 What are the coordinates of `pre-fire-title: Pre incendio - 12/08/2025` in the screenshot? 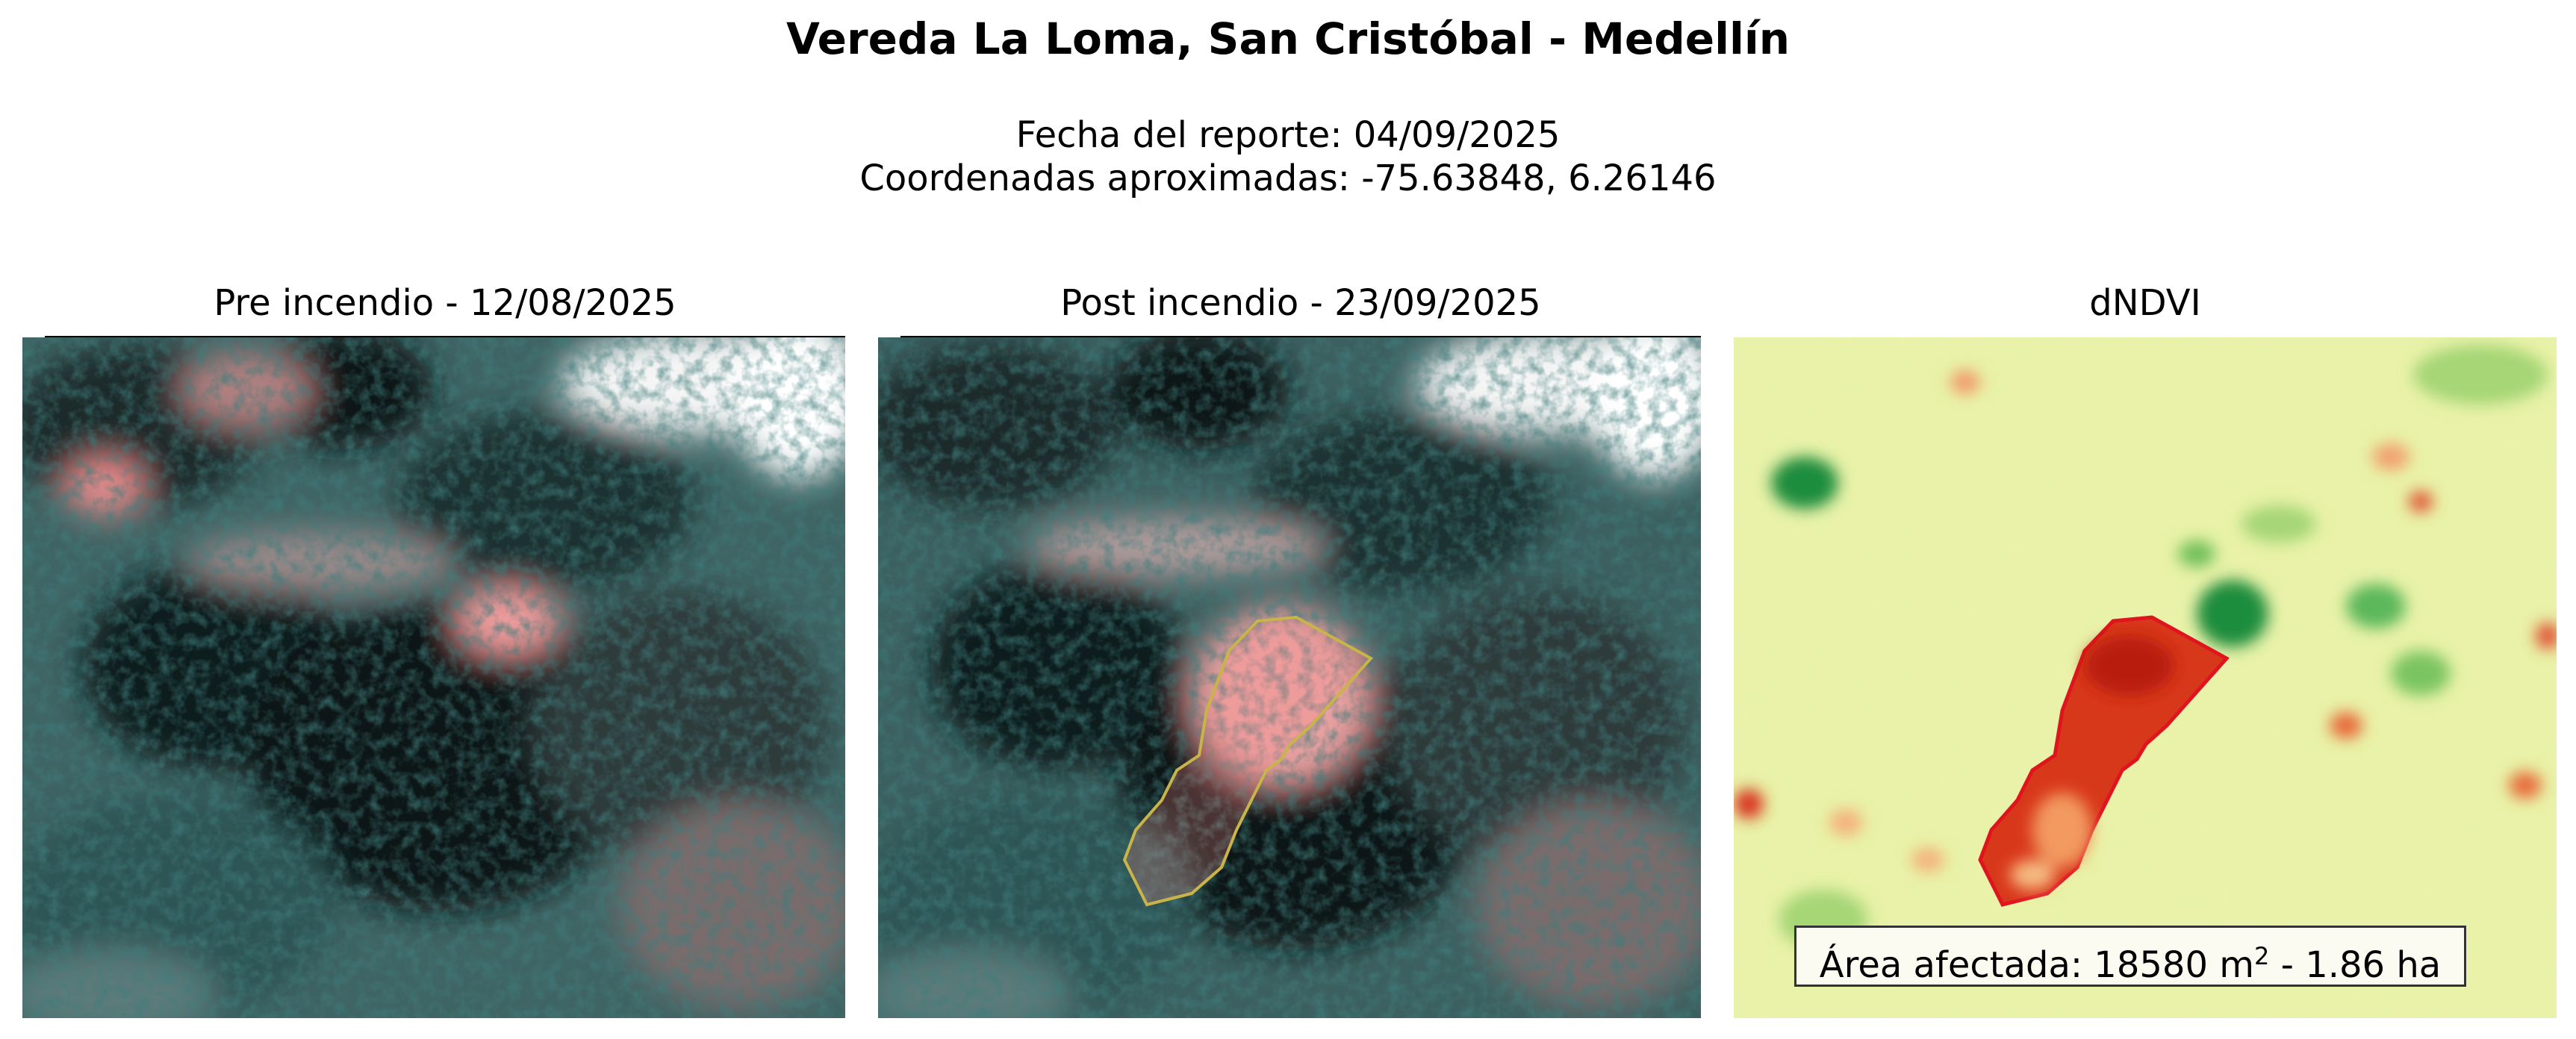 It's located at (445, 303).